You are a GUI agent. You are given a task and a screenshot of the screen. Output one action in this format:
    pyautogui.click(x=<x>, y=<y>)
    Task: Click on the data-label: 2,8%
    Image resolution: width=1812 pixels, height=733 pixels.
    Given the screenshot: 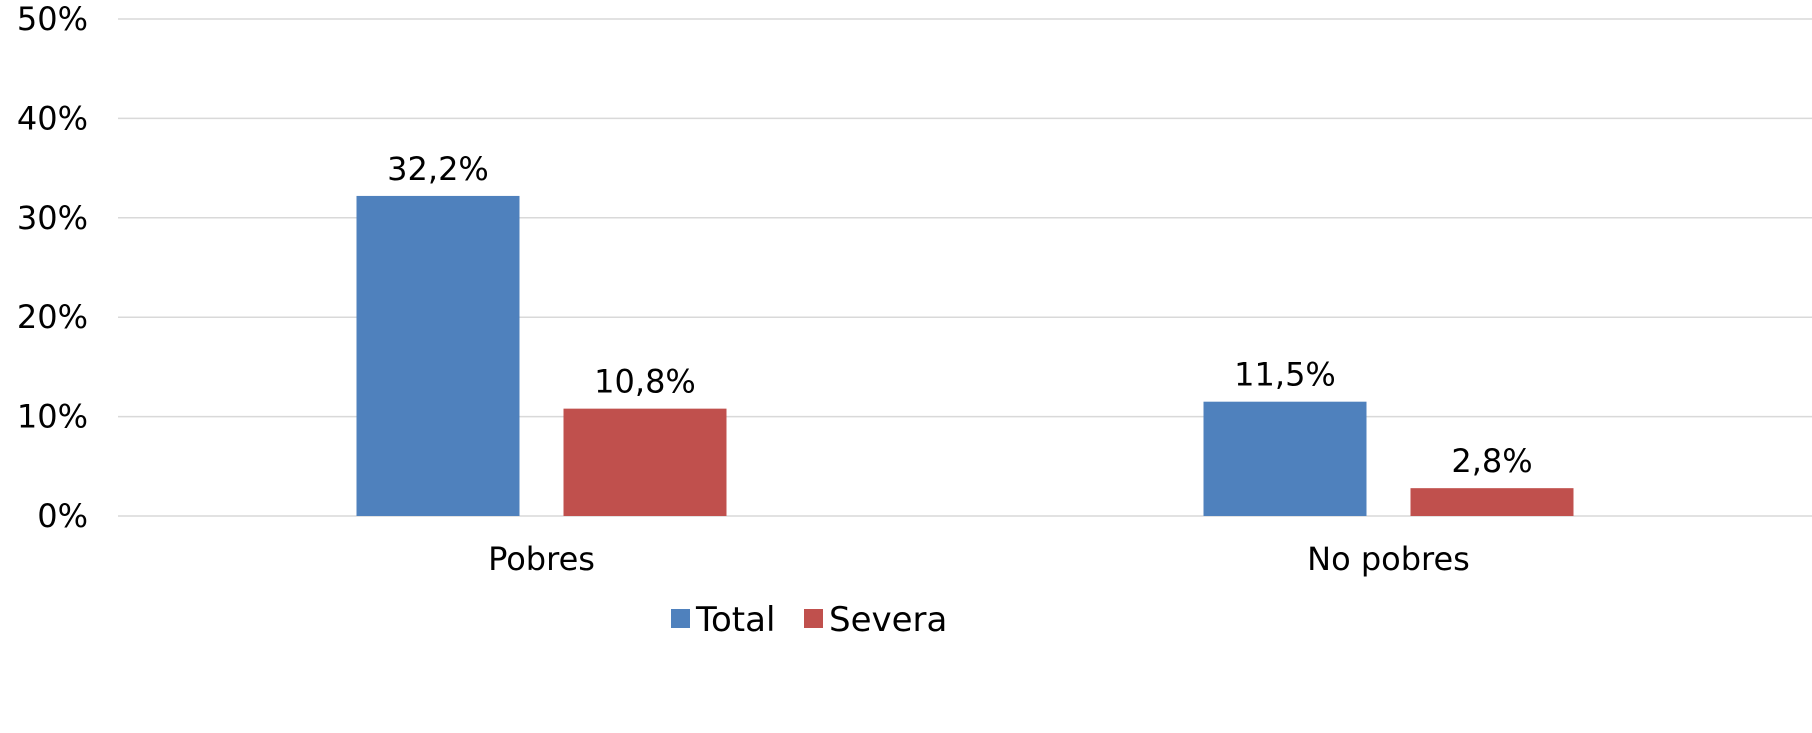 What is the action you would take?
    pyautogui.click(x=1491, y=461)
    